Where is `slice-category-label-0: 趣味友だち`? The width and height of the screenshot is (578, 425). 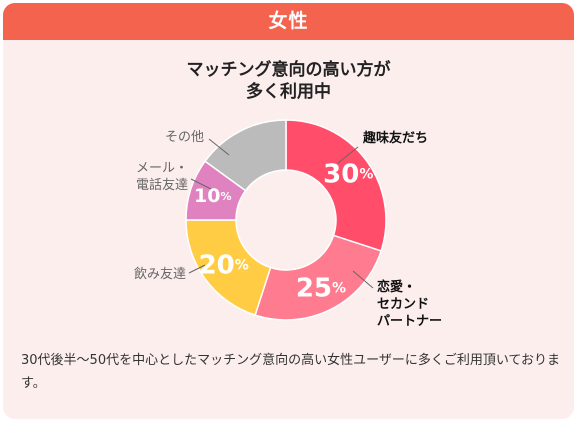 slice-category-label-0: 趣味友だち is located at coordinates (395, 138).